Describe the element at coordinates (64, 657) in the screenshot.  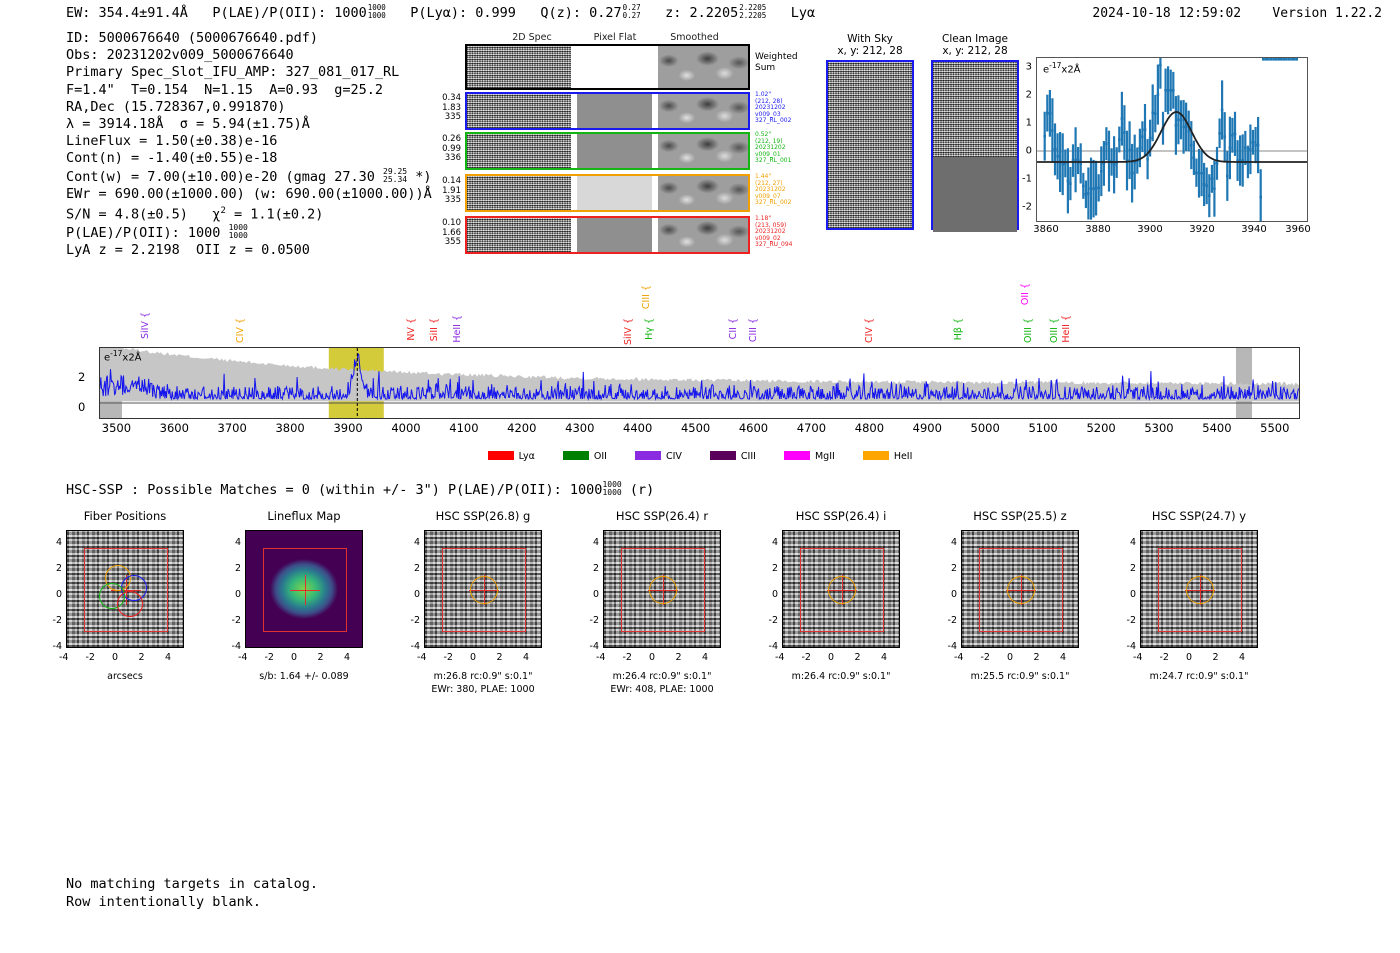
I see `cutout-0-xtick-0: -4` at that location.